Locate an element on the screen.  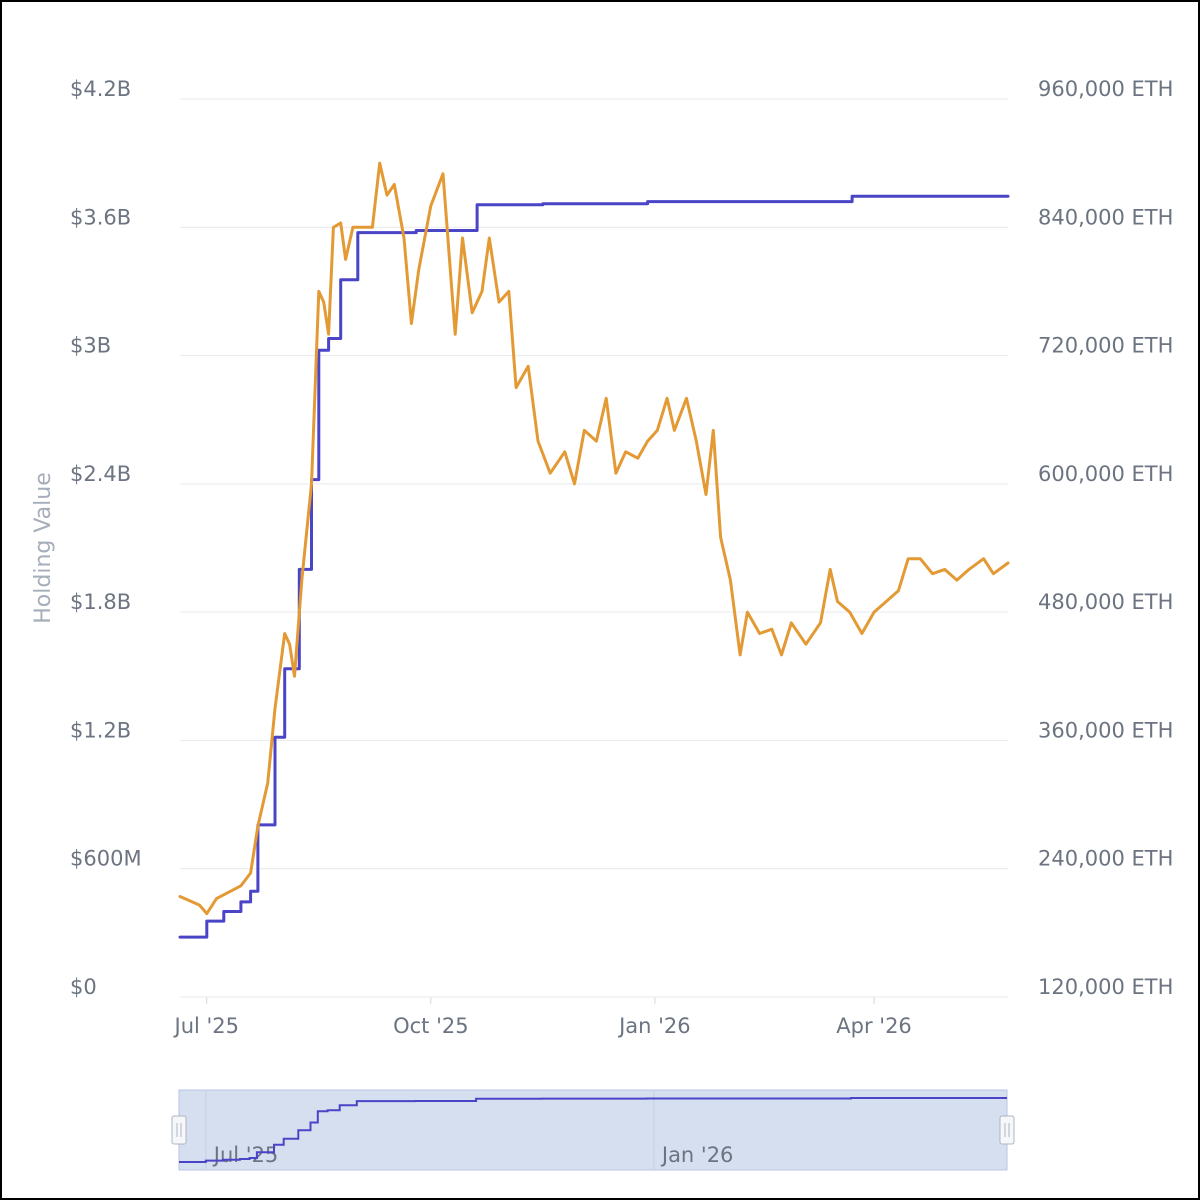
navigator-track is located at coordinates (593, 1130).